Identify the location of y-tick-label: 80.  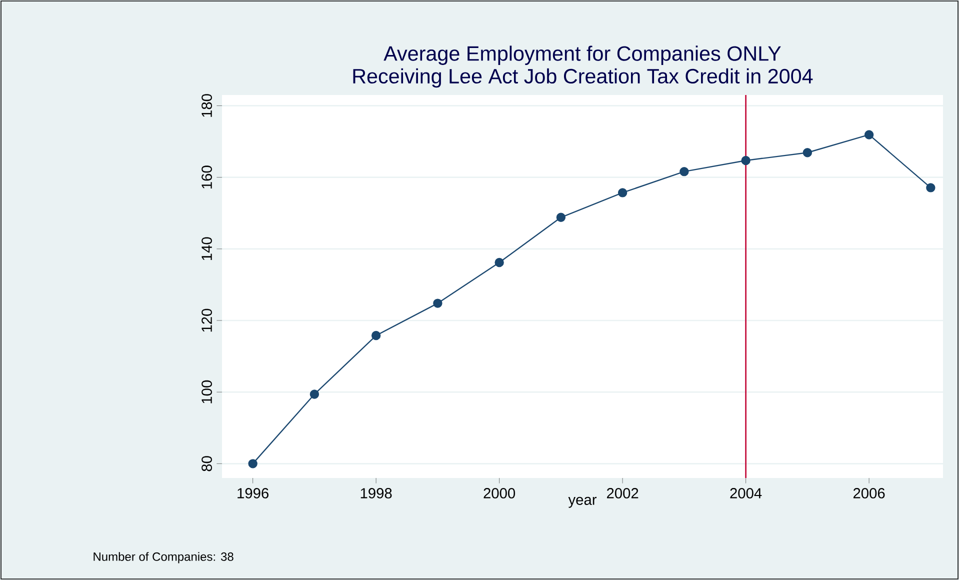
(207, 464).